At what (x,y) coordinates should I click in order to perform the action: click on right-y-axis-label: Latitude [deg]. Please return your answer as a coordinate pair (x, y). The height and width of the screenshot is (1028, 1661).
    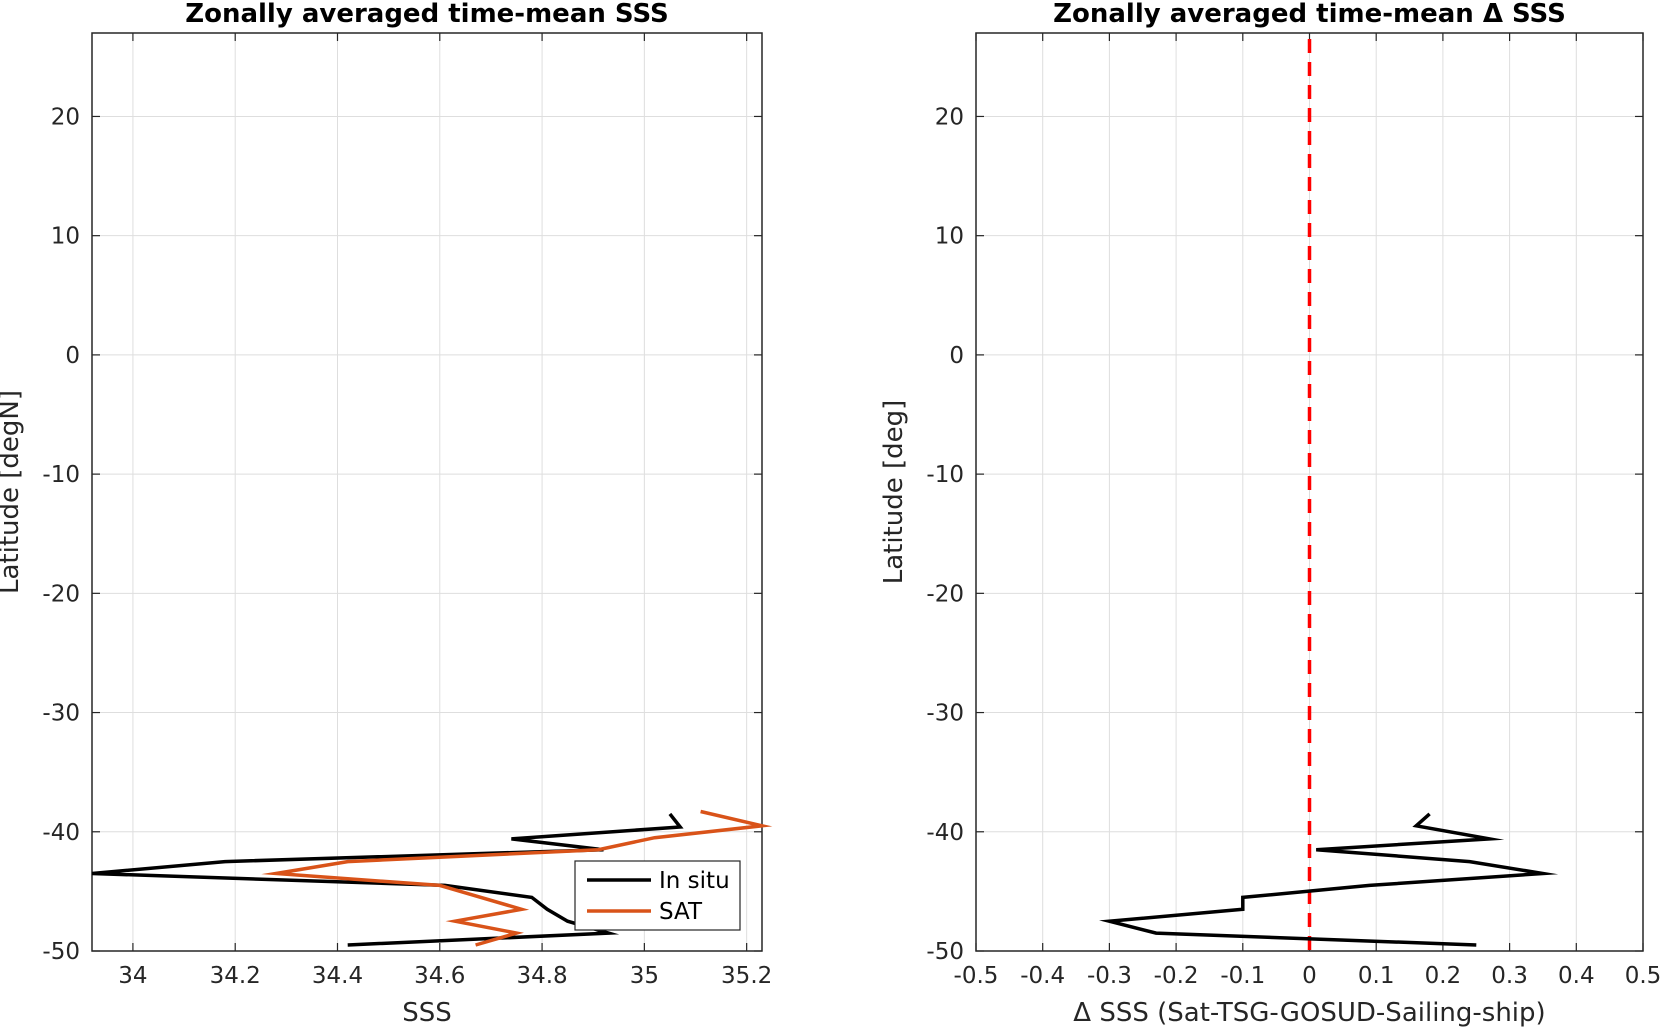
    Looking at the image, I should click on (894, 492).